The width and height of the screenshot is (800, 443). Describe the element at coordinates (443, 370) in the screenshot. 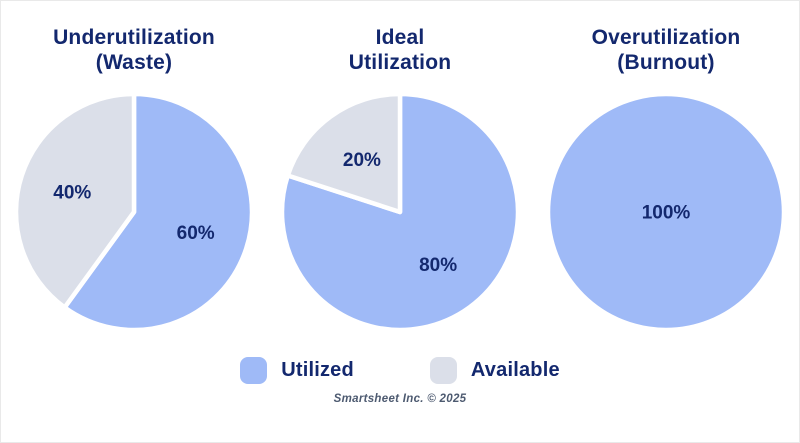

I see `legend-swatch-available` at that location.